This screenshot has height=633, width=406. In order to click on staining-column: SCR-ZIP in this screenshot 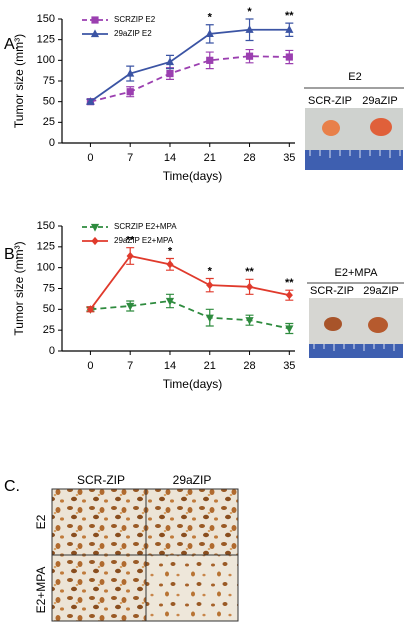, I will do `click(101, 480)`.